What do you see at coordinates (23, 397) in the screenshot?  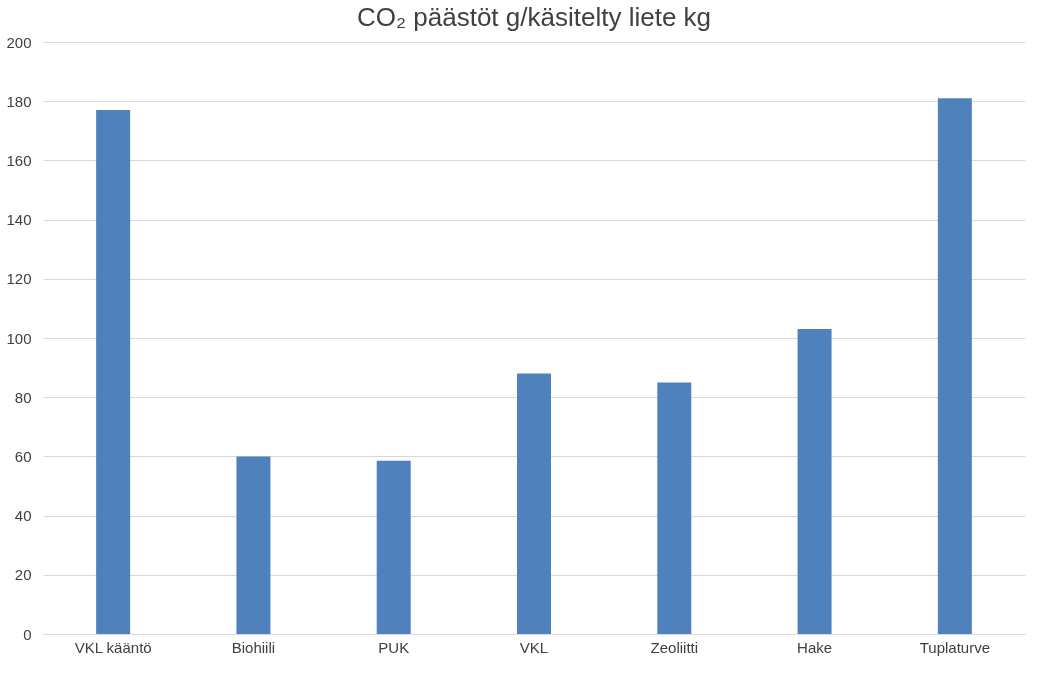 I see `y-tick-label: 80` at bounding box center [23, 397].